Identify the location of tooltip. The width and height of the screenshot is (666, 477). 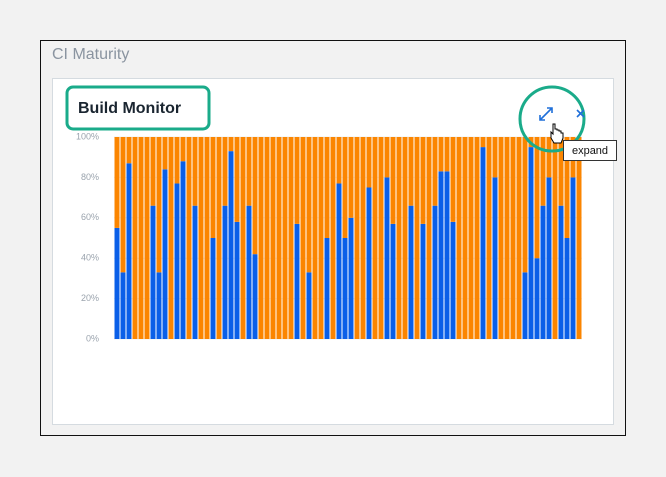
(590, 150).